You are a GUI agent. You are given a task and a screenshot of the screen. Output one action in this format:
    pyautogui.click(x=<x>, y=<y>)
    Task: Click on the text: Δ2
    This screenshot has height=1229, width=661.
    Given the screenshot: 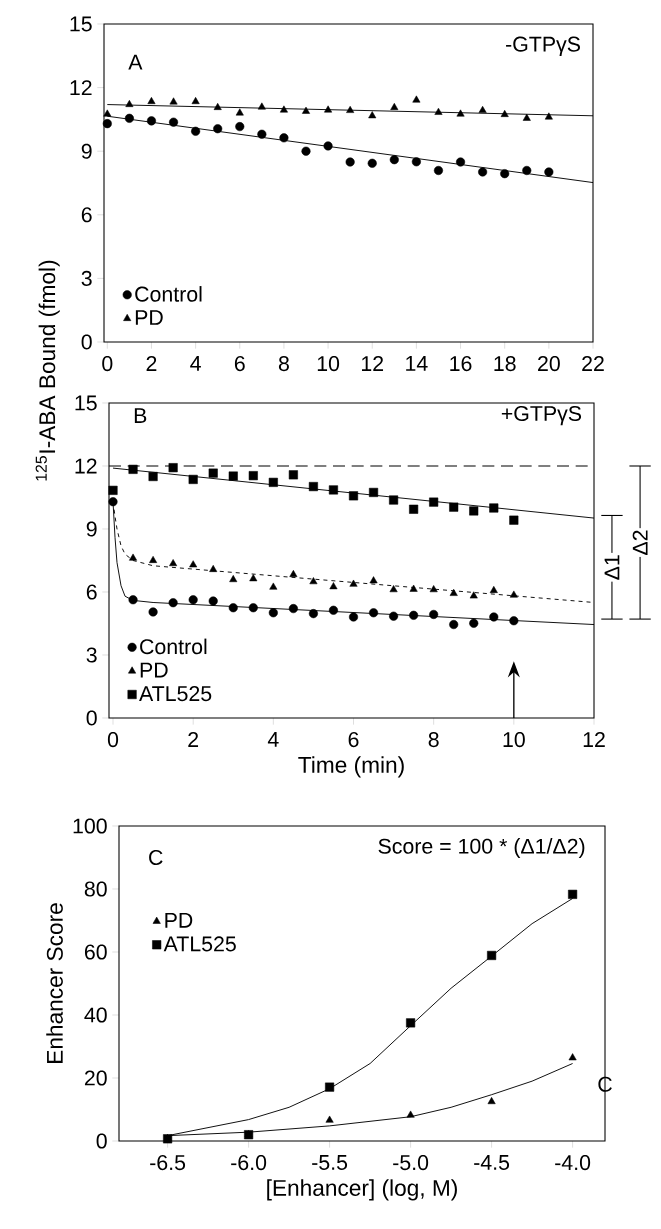 What is the action you would take?
    pyautogui.click(x=640, y=542)
    